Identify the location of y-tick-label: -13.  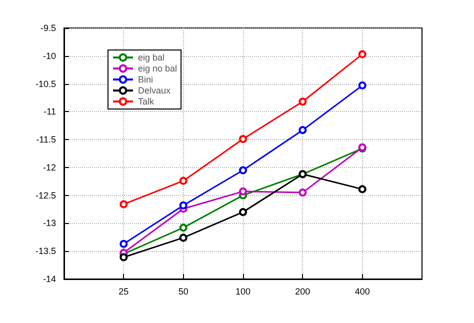
(49, 223).